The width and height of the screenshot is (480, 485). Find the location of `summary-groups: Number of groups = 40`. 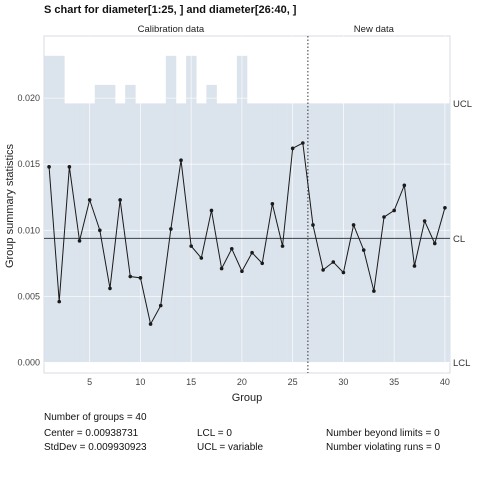

summary-groups: Number of groups = 40 is located at coordinates (95, 417).